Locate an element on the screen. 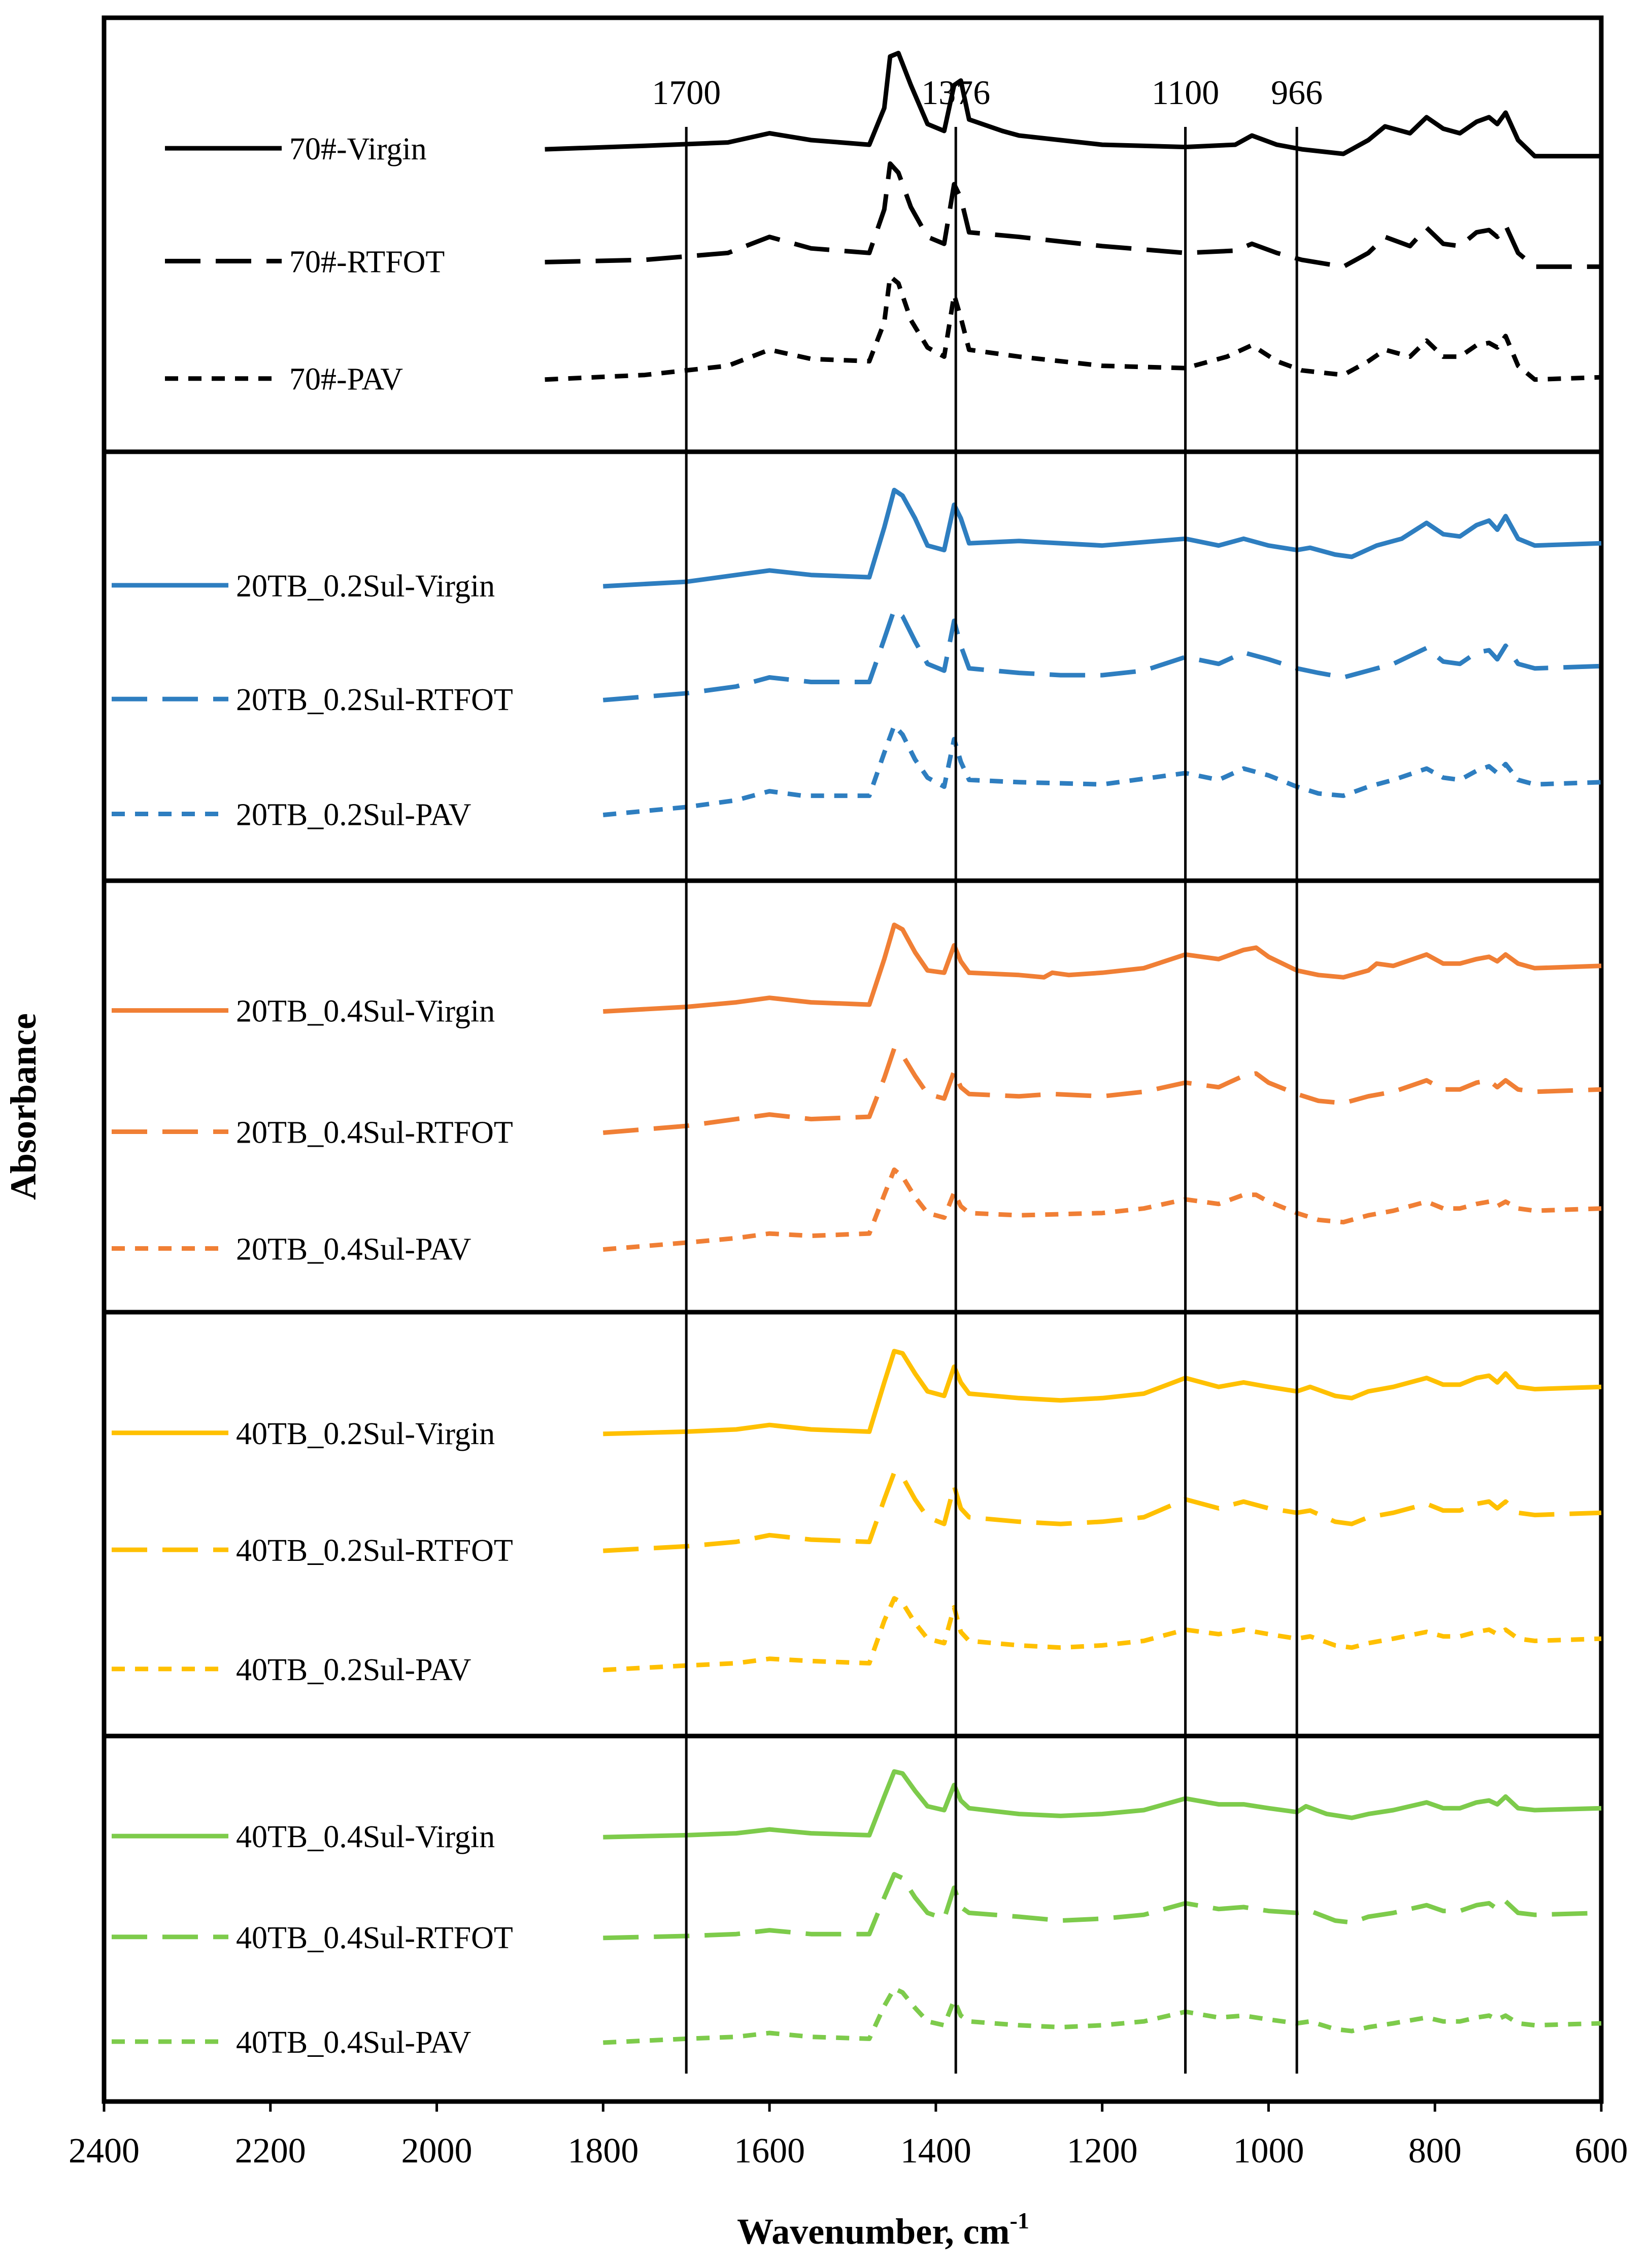 Image resolution: width=1650 pixels, height=2268 pixels. legend-label: 40TB_0.4Sul-PAV is located at coordinates (354, 2042).